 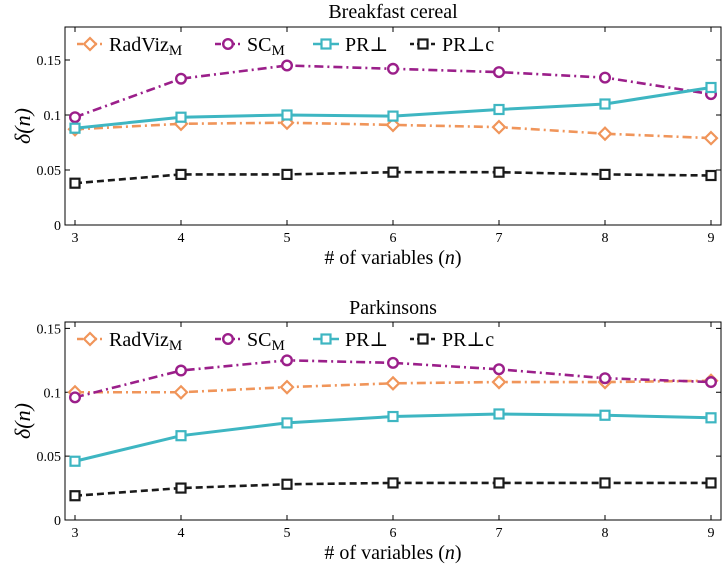 I want to click on chart-title: Parkinsons, so click(x=393, y=308).